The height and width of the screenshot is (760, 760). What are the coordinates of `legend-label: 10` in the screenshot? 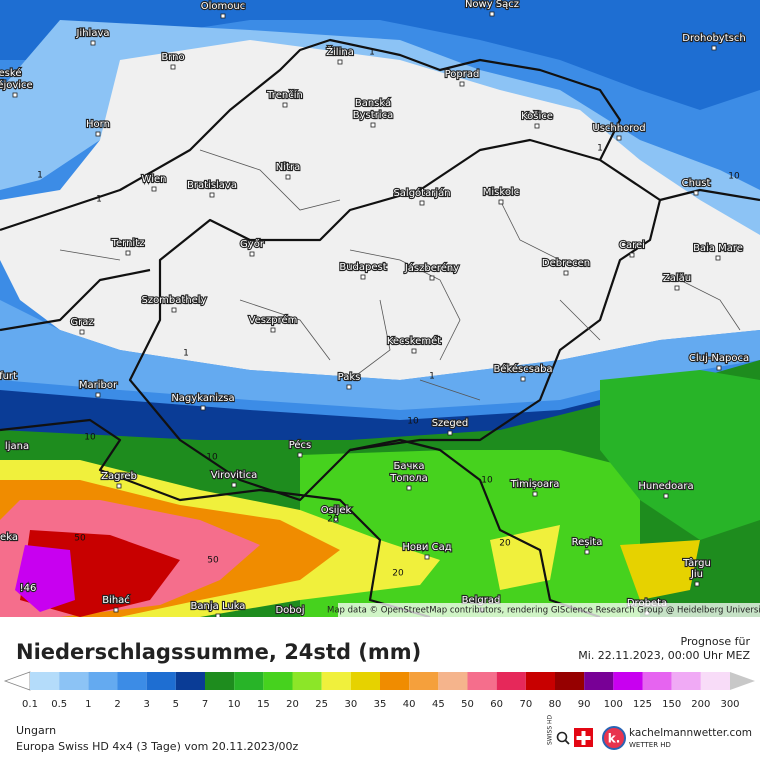 It's located at (234, 704).